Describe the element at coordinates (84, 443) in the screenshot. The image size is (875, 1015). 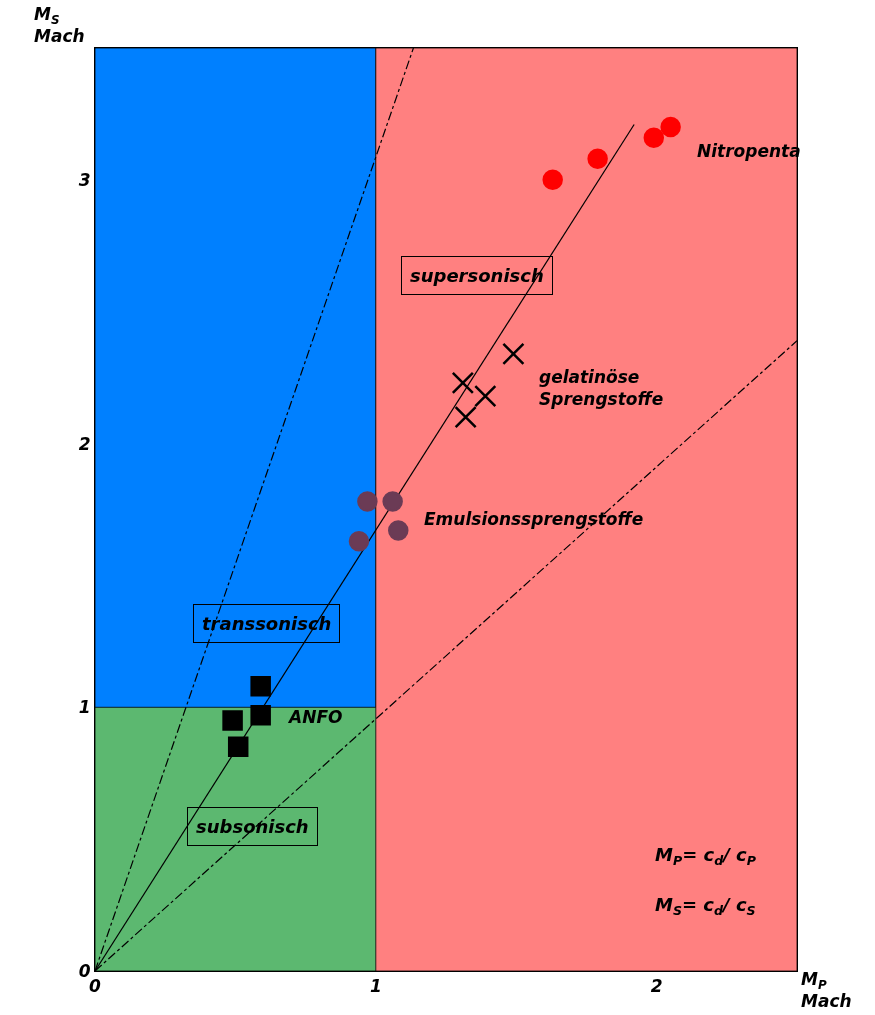
I see `y-tick-label: 2` at that location.